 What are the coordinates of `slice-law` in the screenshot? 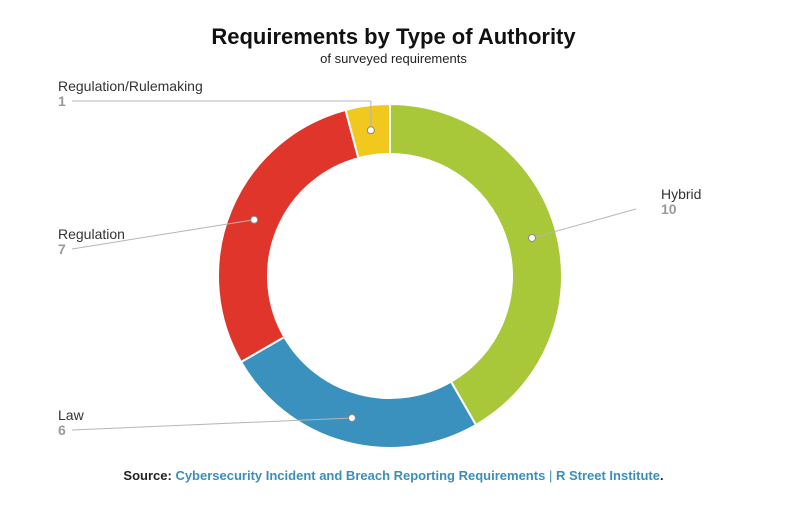 It's located at (358, 392).